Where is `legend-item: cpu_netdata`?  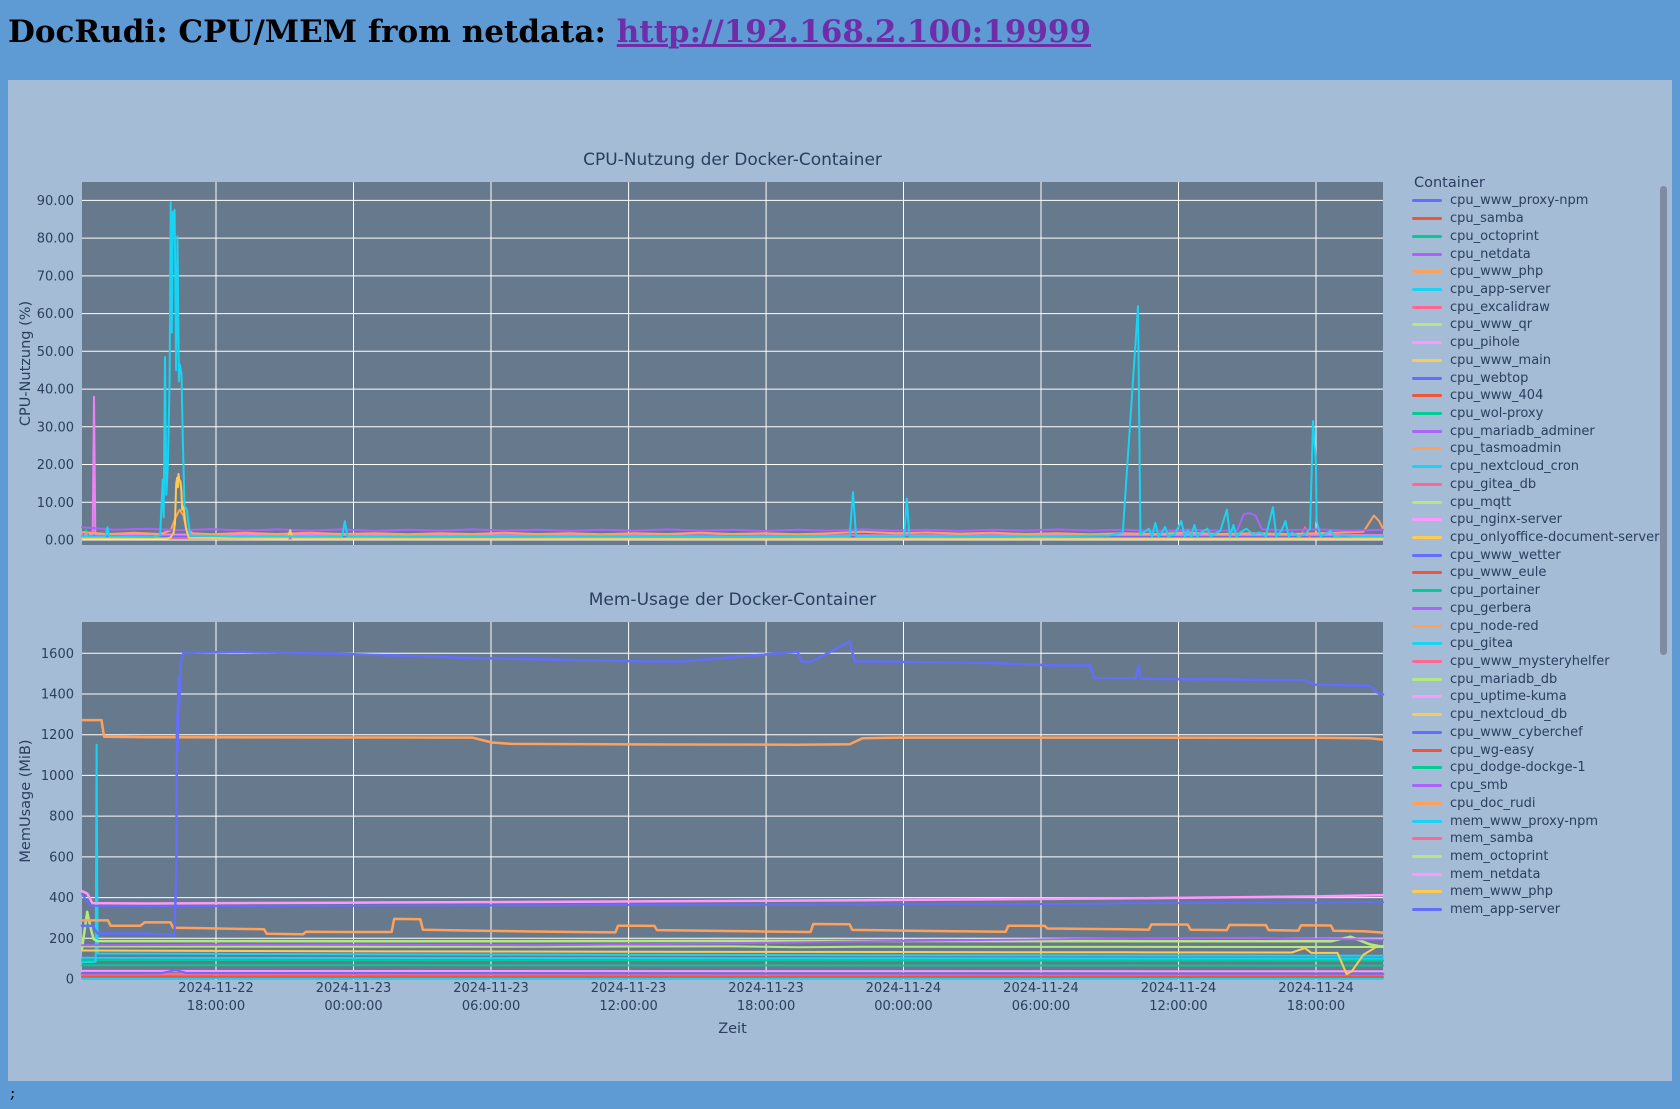
legend-item: cpu_netdata is located at coordinates (1534, 254).